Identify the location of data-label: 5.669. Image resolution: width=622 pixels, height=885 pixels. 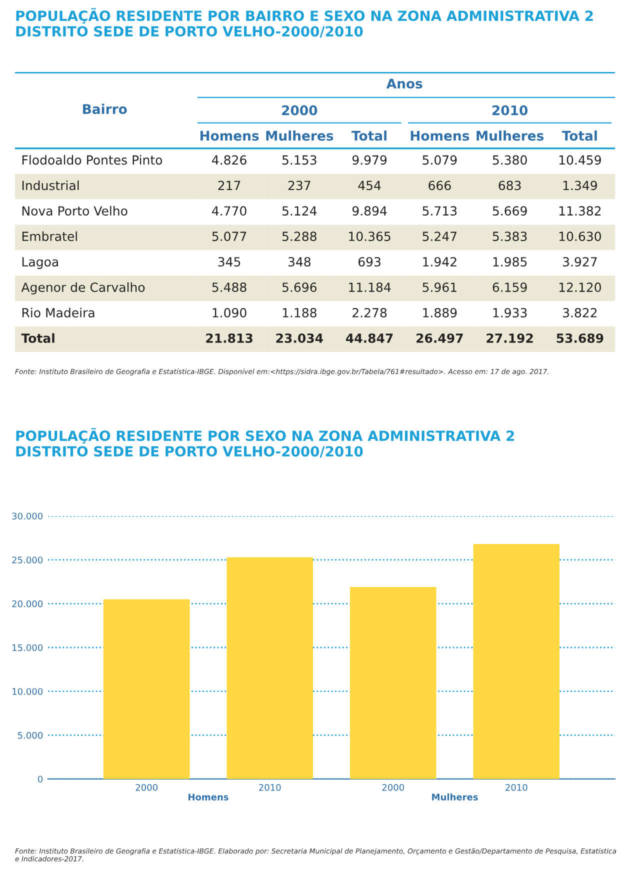
(509, 211).